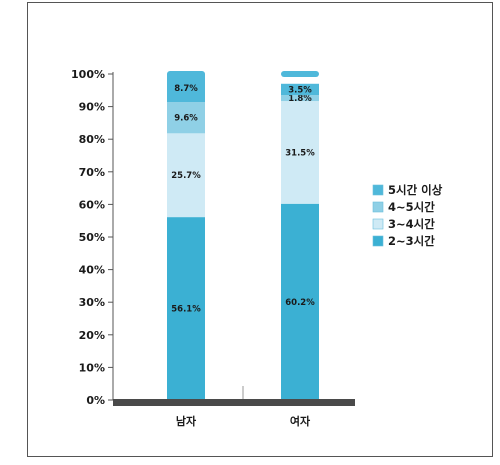  I want to click on data-label: 3.5%, so click(300, 90).